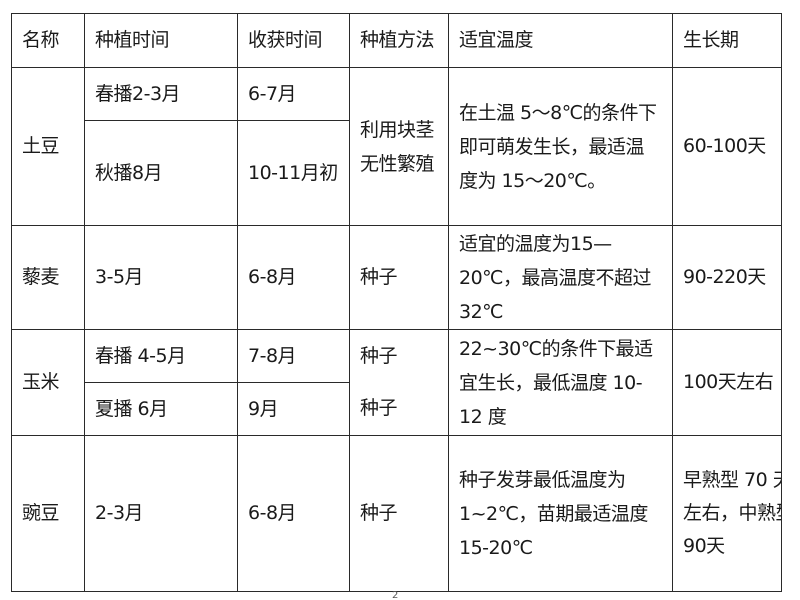 Image resolution: width=800 pixels, height=600 pixels. I want to click on header-cell-name: 名称, so click(48, 40).